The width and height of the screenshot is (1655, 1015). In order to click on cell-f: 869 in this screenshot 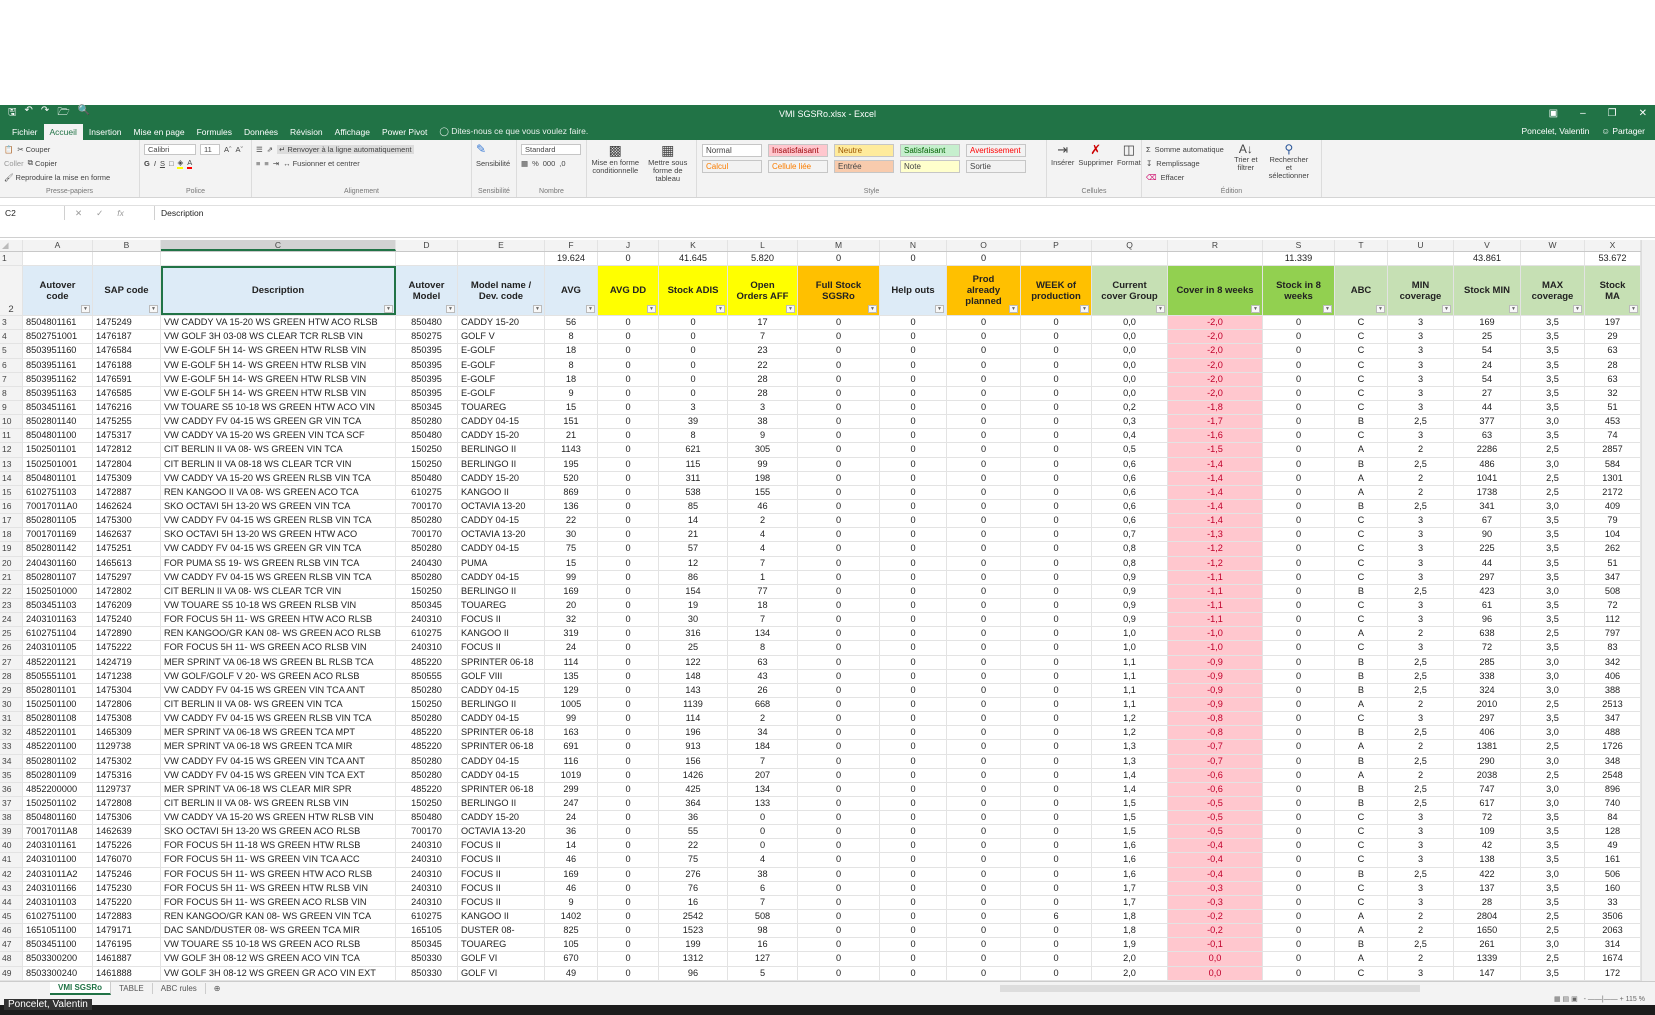, I will do `click(571, 492)`.